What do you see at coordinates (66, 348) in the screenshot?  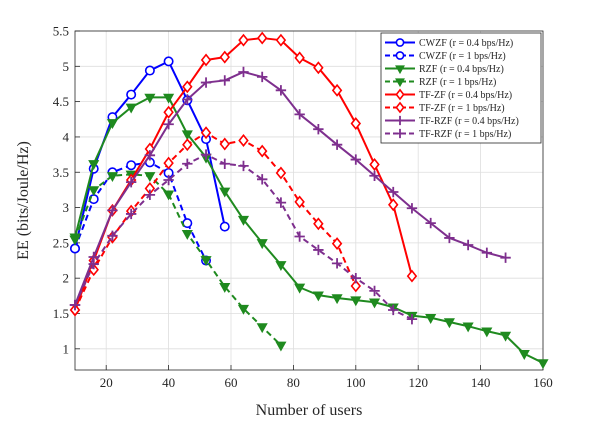 I see `y-tick-label: 1` at bounding box center [66, 348].